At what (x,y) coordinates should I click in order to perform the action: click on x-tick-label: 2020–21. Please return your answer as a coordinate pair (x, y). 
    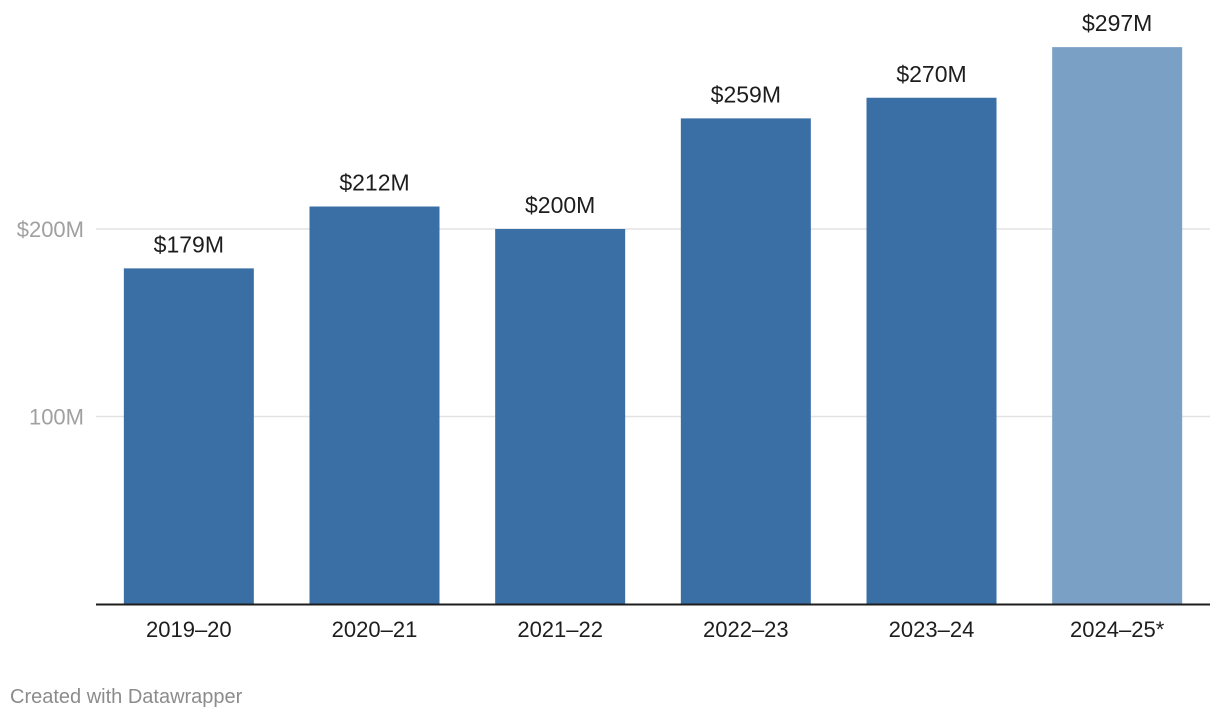
    Looking at the image, I should click on (375, 629).